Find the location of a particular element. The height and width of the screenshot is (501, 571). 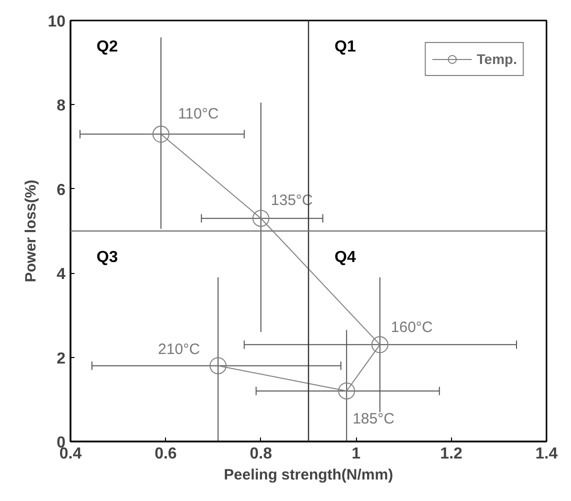

x-tick-label: 1 is located at coordinates (356, 454).